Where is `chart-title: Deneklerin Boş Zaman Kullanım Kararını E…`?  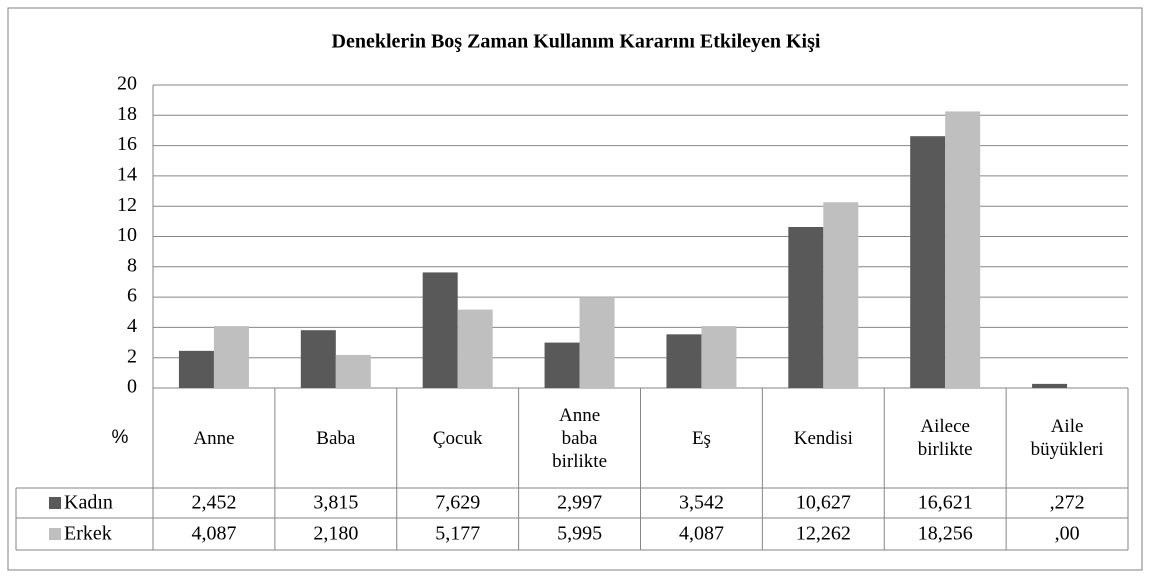 chart-title: Deneklerin Boş Zaman Kullanım Kararını E… is located at coordinates (576, 42).